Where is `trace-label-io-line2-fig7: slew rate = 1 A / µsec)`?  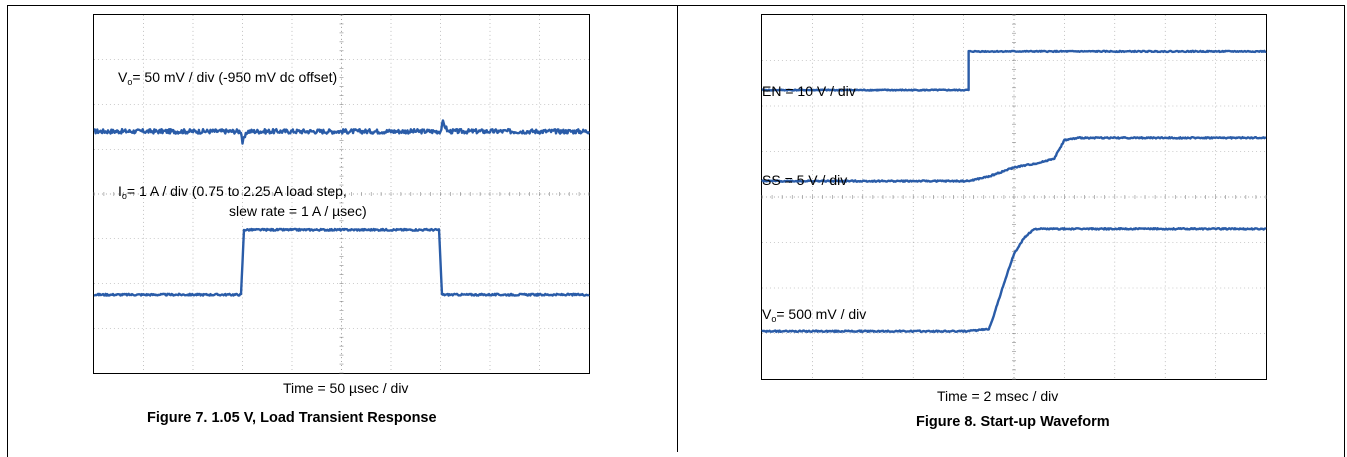 trace-label-io-line2-fig7: slew rate = 1 A / µsec) is located at coordinates (298, 211).